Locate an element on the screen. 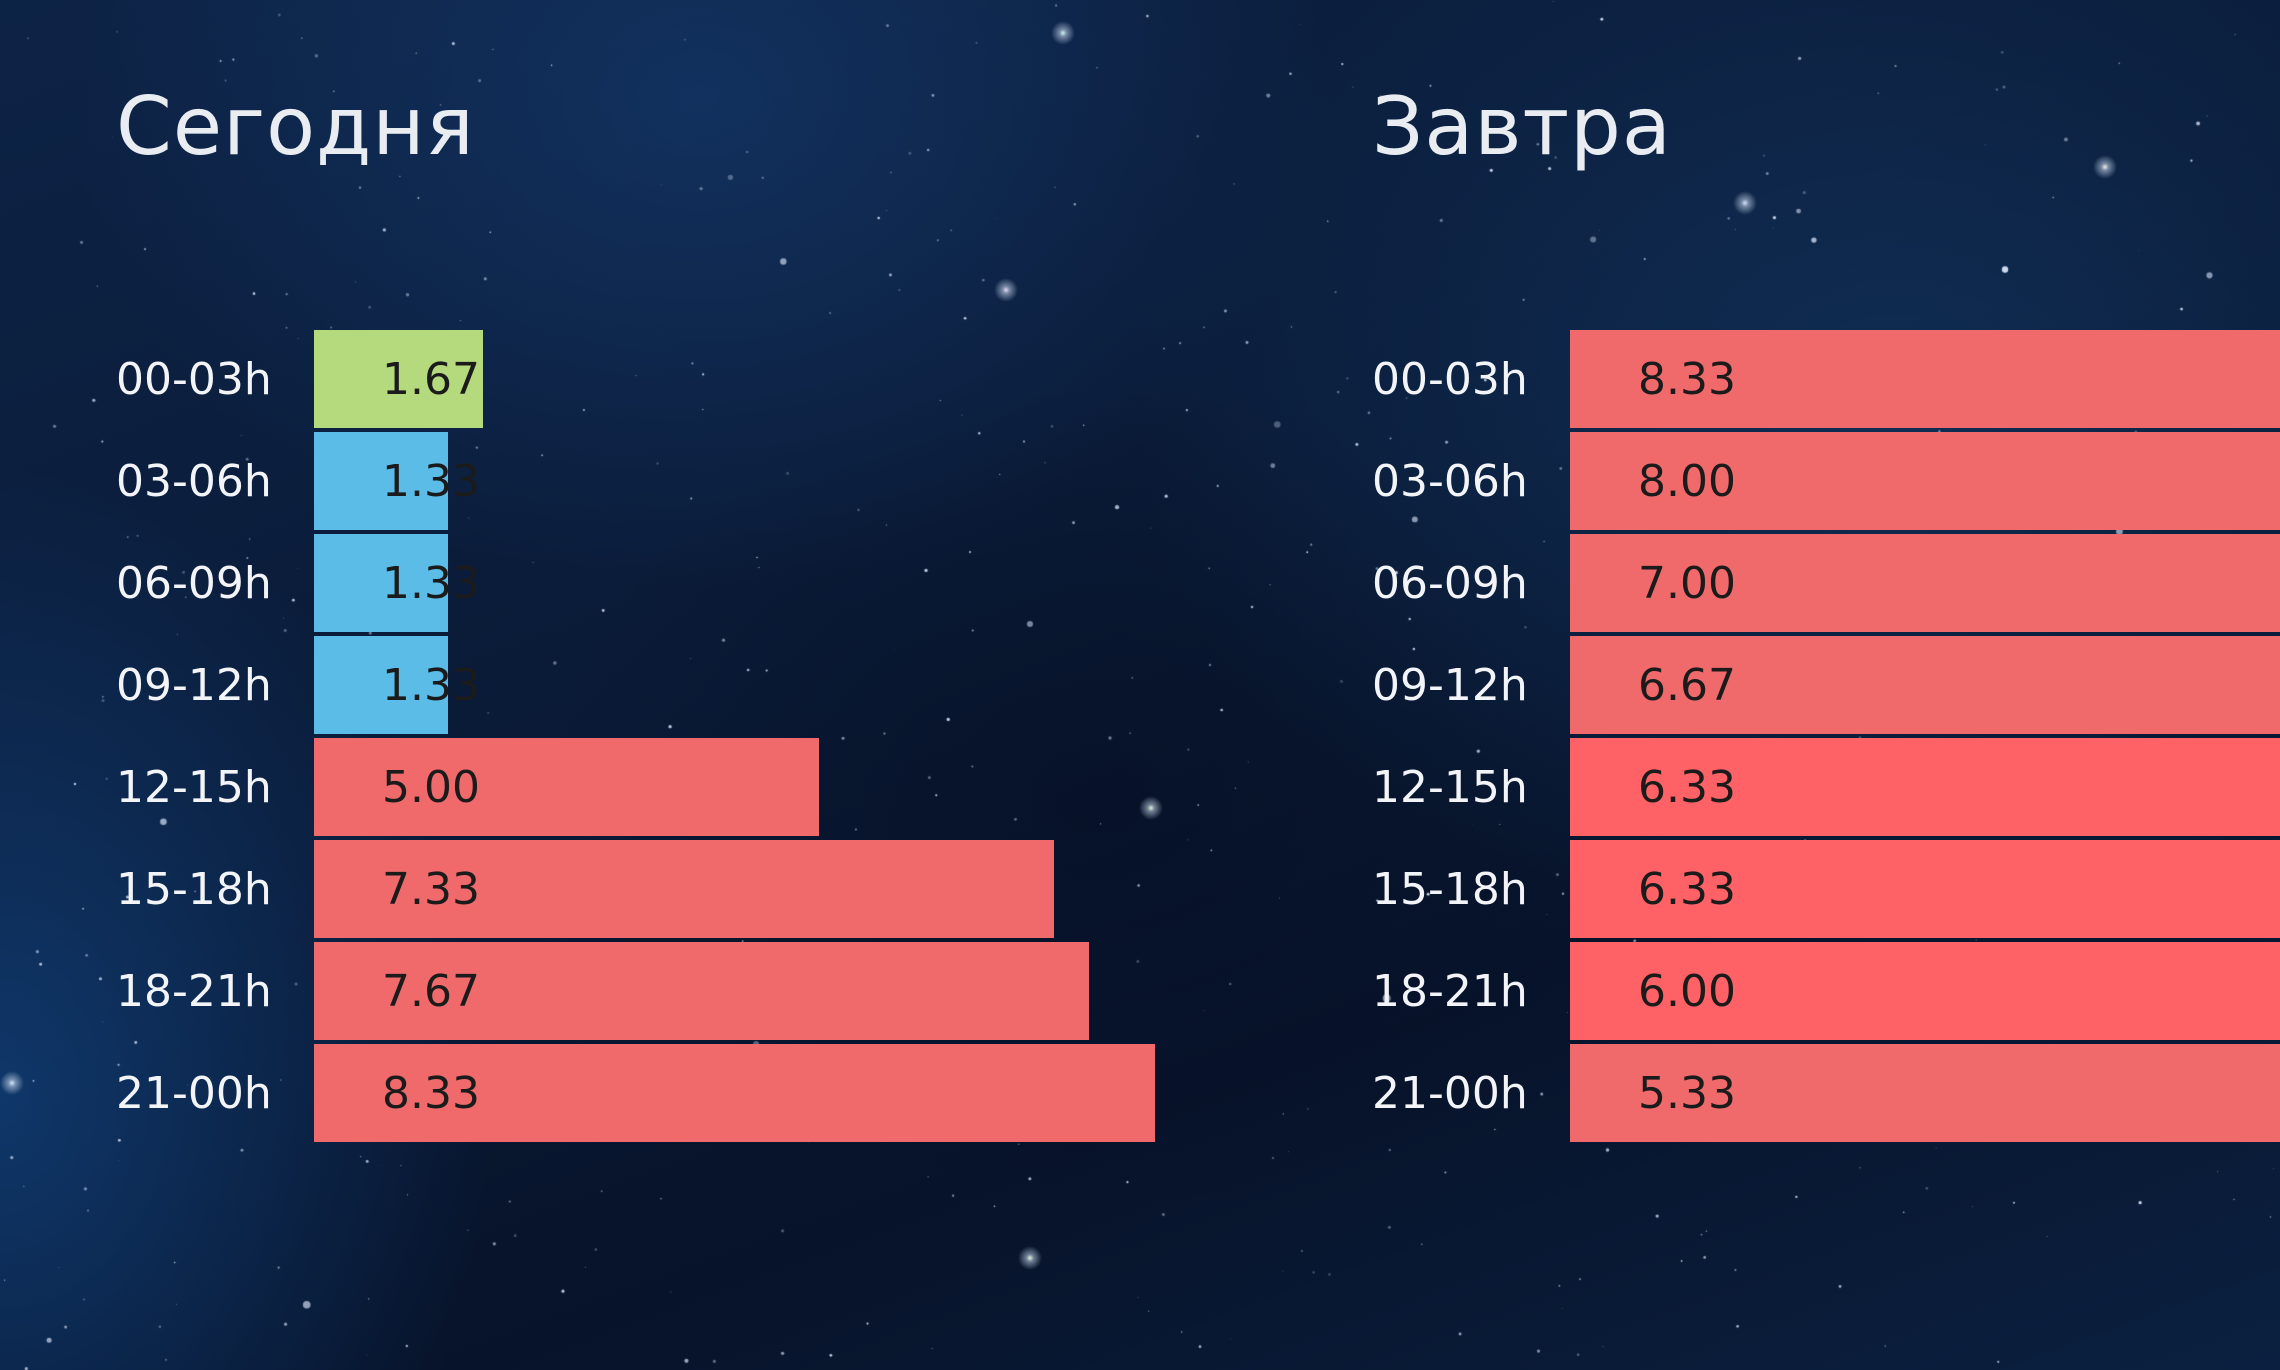  row-label-tomorrow-0: 00-03h is located at coordinates (1450, 379).